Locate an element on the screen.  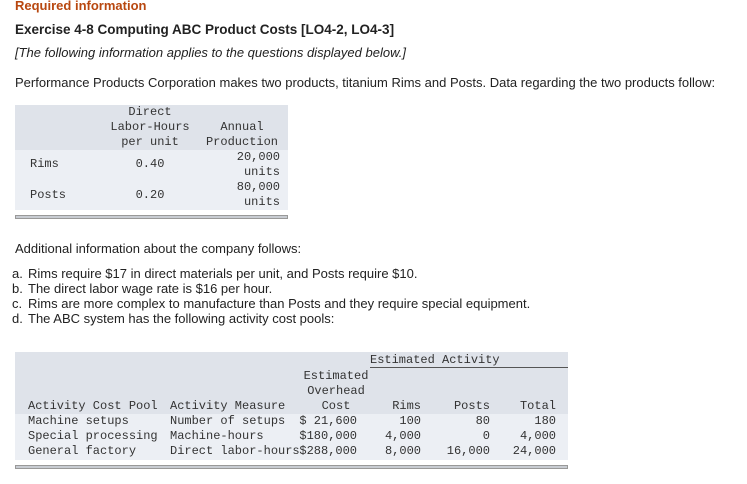
t1-row-label: Rims is located at coordinates (44, 164).